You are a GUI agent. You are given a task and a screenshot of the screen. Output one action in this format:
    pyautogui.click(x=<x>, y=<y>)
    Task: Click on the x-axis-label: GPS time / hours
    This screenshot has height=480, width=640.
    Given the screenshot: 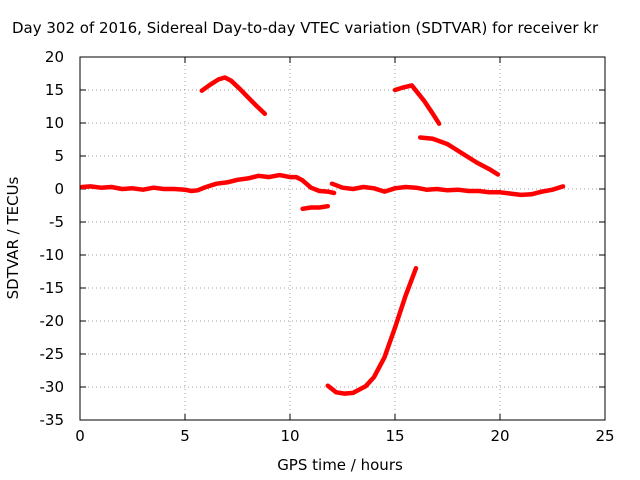 What is the action you would take?
    pyautogui.click(x=340, y=465)
    